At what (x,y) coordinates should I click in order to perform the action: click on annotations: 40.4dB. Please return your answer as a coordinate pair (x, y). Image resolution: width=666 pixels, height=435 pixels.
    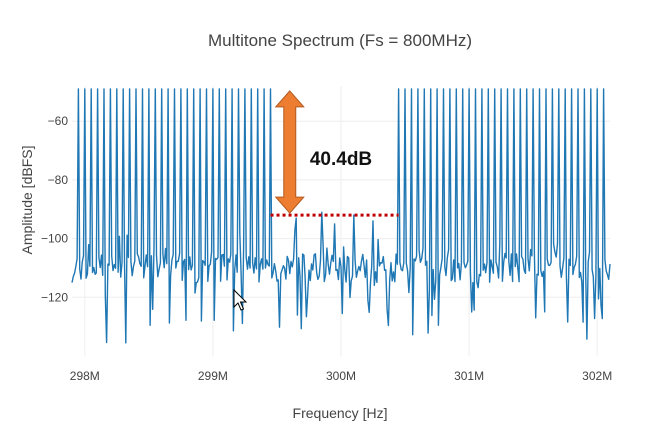
    Looking at the image, I should click on (334, 153).